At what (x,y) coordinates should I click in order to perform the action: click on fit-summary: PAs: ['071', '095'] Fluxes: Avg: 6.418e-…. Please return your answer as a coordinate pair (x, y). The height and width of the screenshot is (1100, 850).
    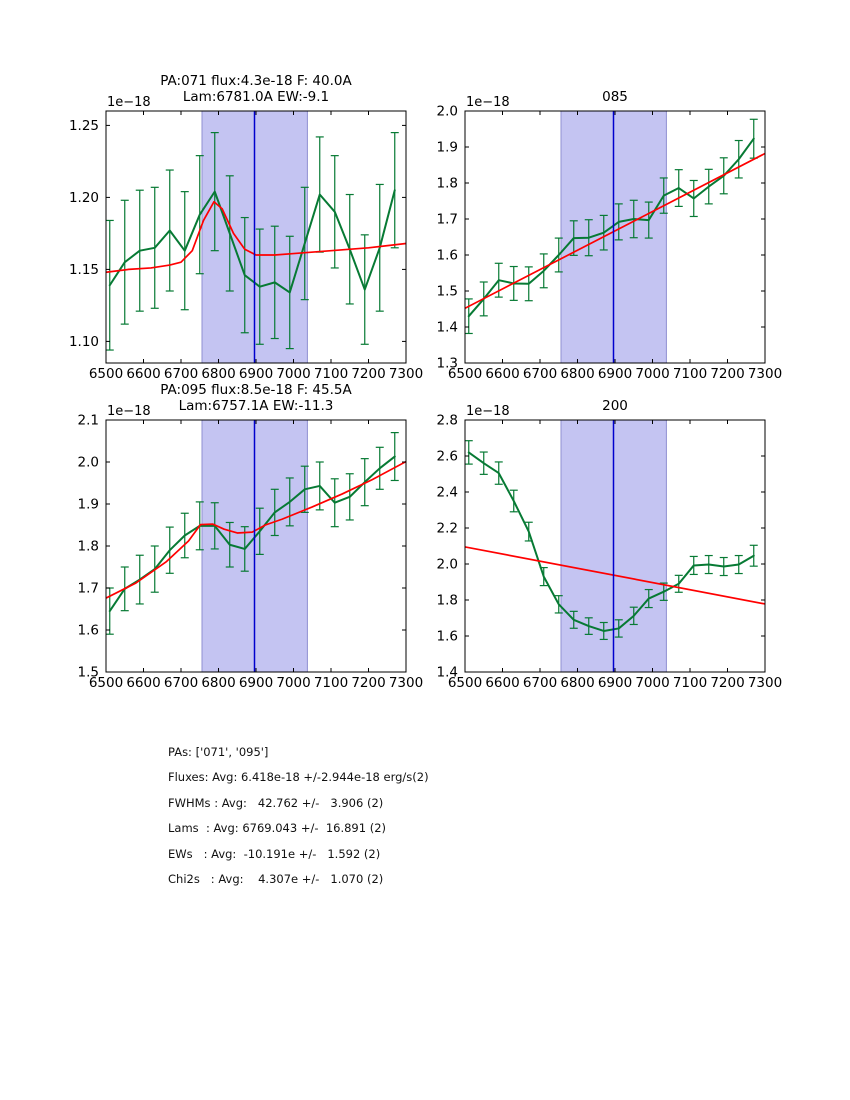
    Looking at the image, I should click on (298, 816).